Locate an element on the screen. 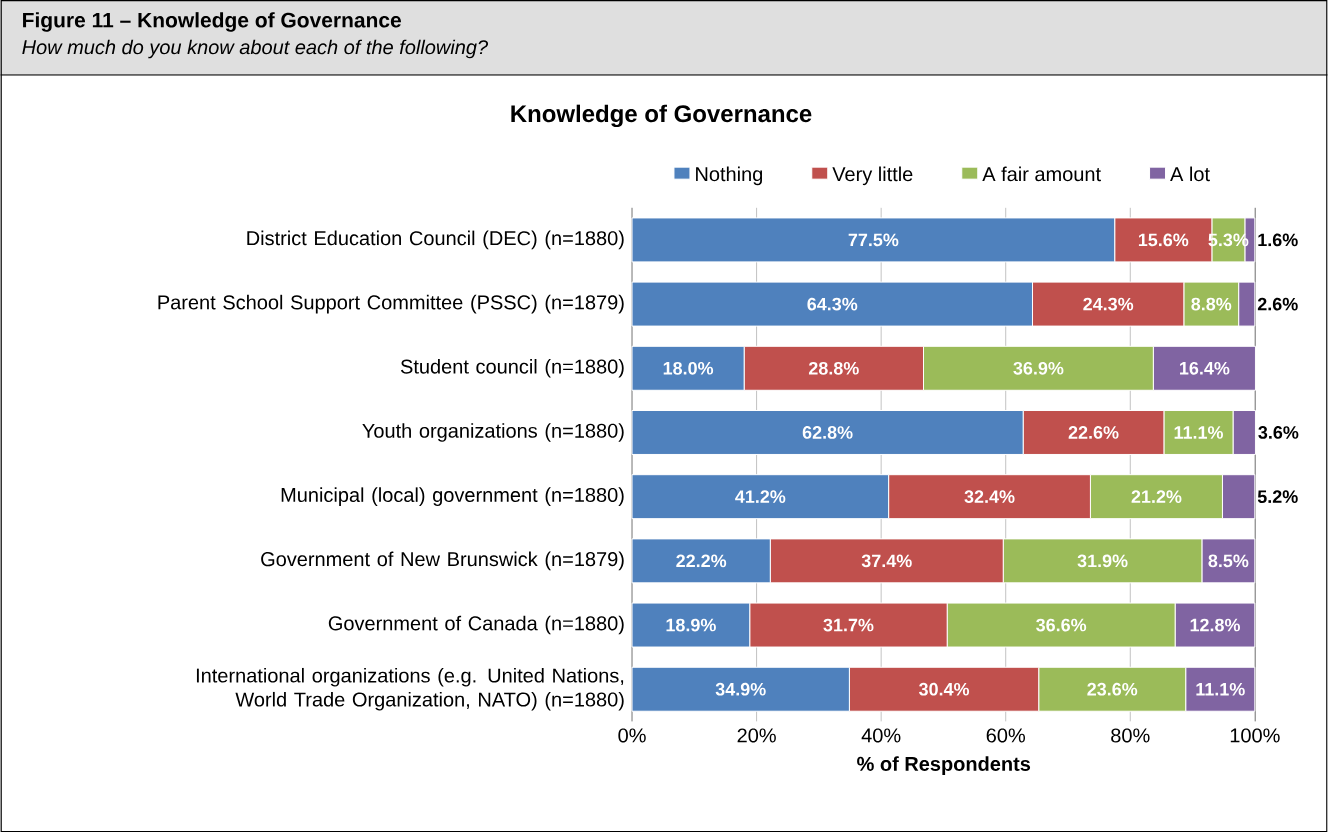 The width and height of the screenshot is (1328, 832). data-label: 32.4% is located at coordinates (989, 496).